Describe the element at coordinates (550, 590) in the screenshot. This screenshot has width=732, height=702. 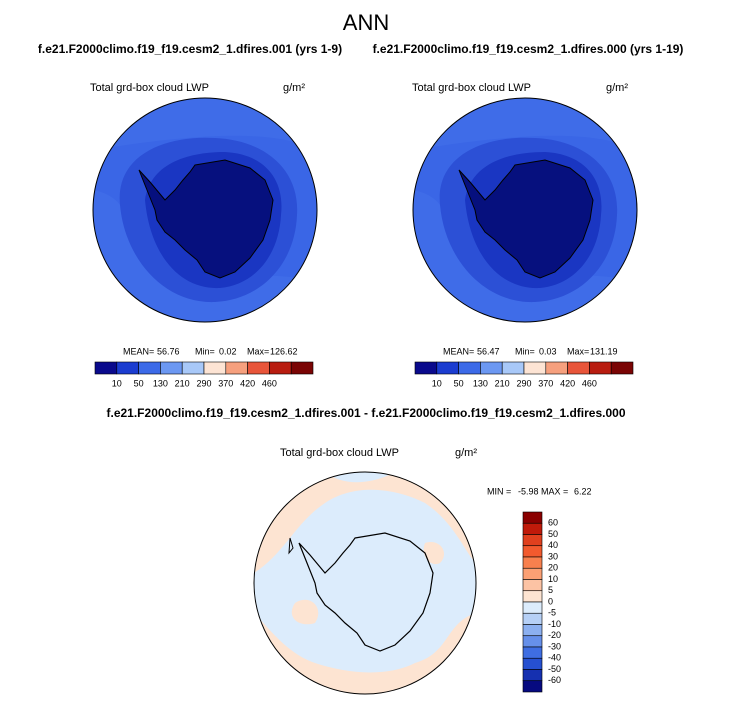
I see `colorbar-label: 5` at that location.